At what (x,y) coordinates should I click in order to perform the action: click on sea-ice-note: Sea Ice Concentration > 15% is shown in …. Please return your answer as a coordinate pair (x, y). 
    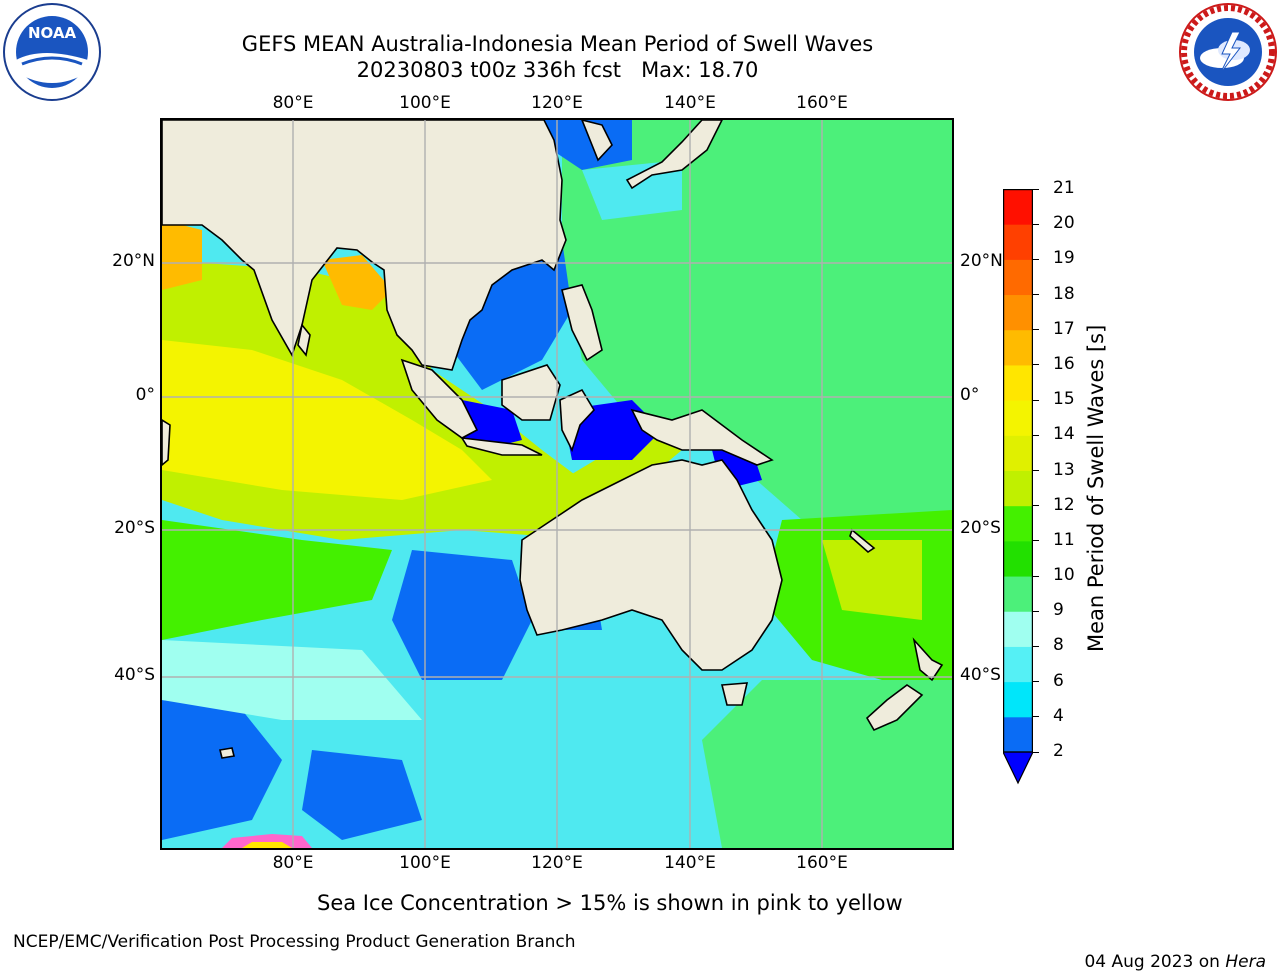
    Looking at the image, I should click on (610, 903).